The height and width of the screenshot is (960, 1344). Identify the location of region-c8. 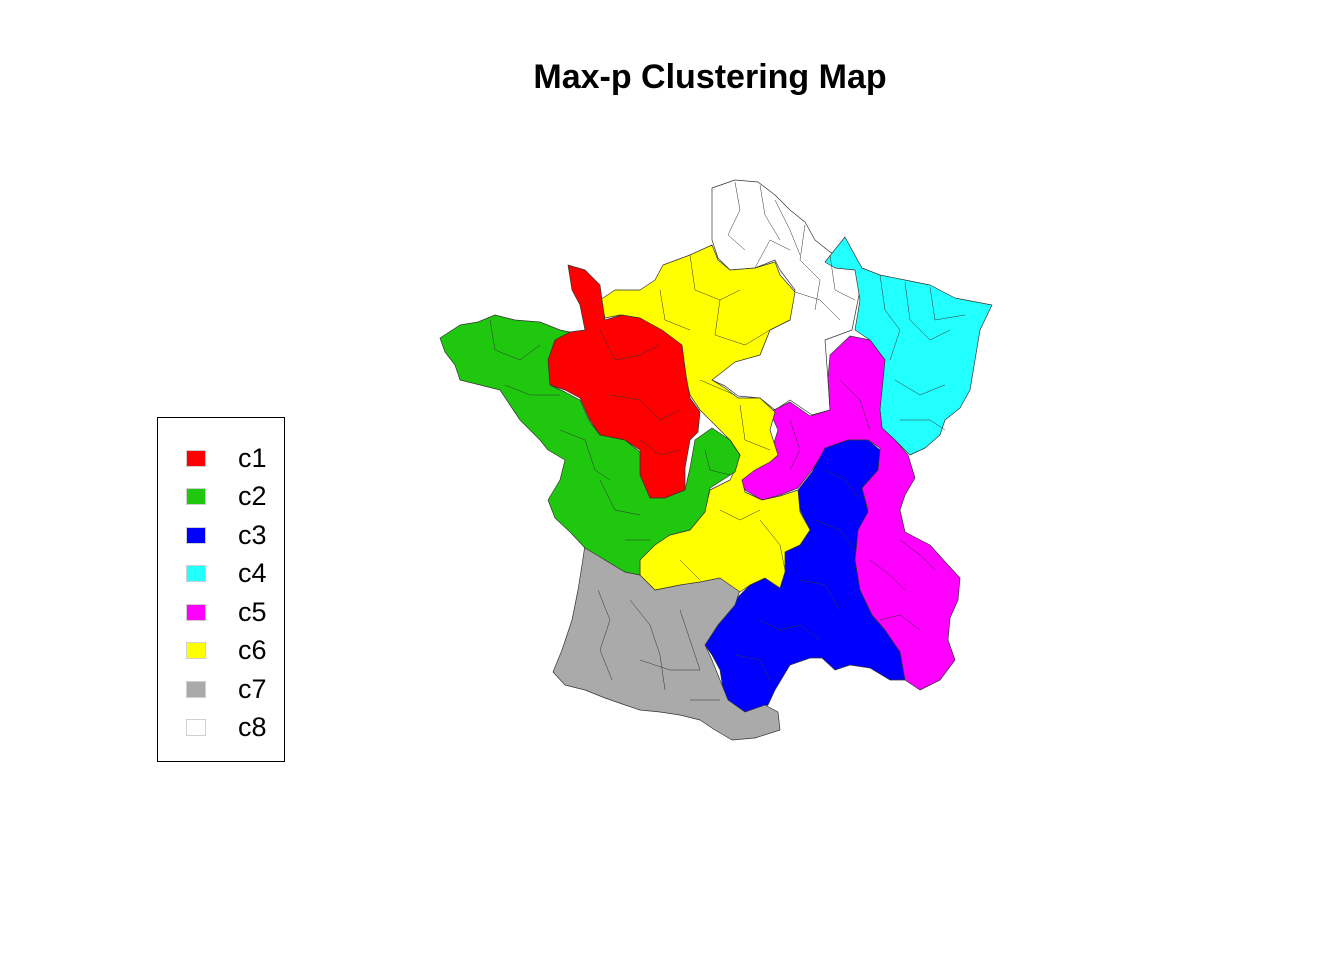
(786, 297).